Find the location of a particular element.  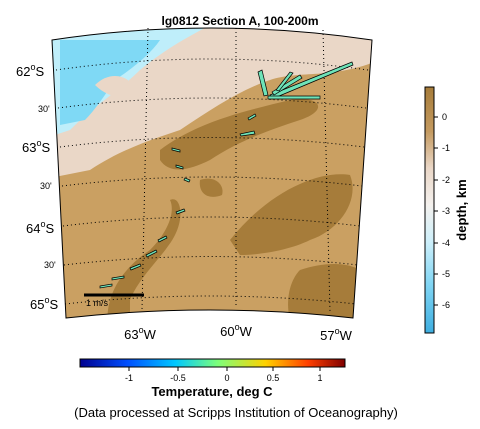

temperature-colorbar: -1 -0.5 0 0.5 1 Temperature, deg C is located at coordinates (212, 378).